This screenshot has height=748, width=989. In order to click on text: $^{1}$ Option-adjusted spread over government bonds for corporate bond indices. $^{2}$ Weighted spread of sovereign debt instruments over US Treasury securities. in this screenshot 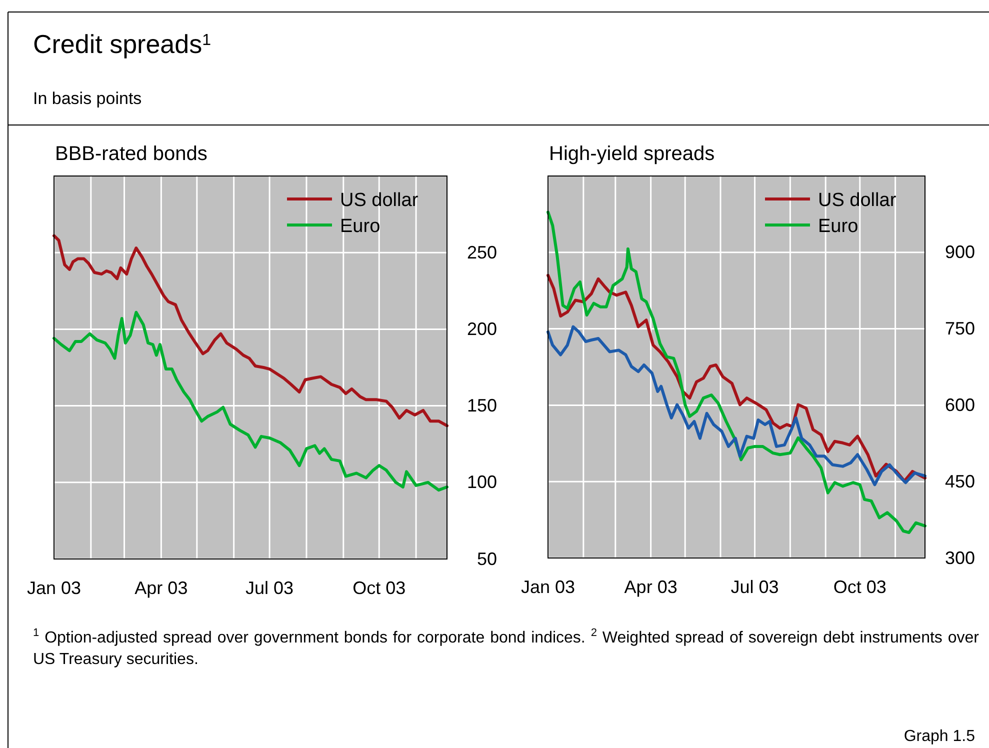, I will do `click(506, 647)`.